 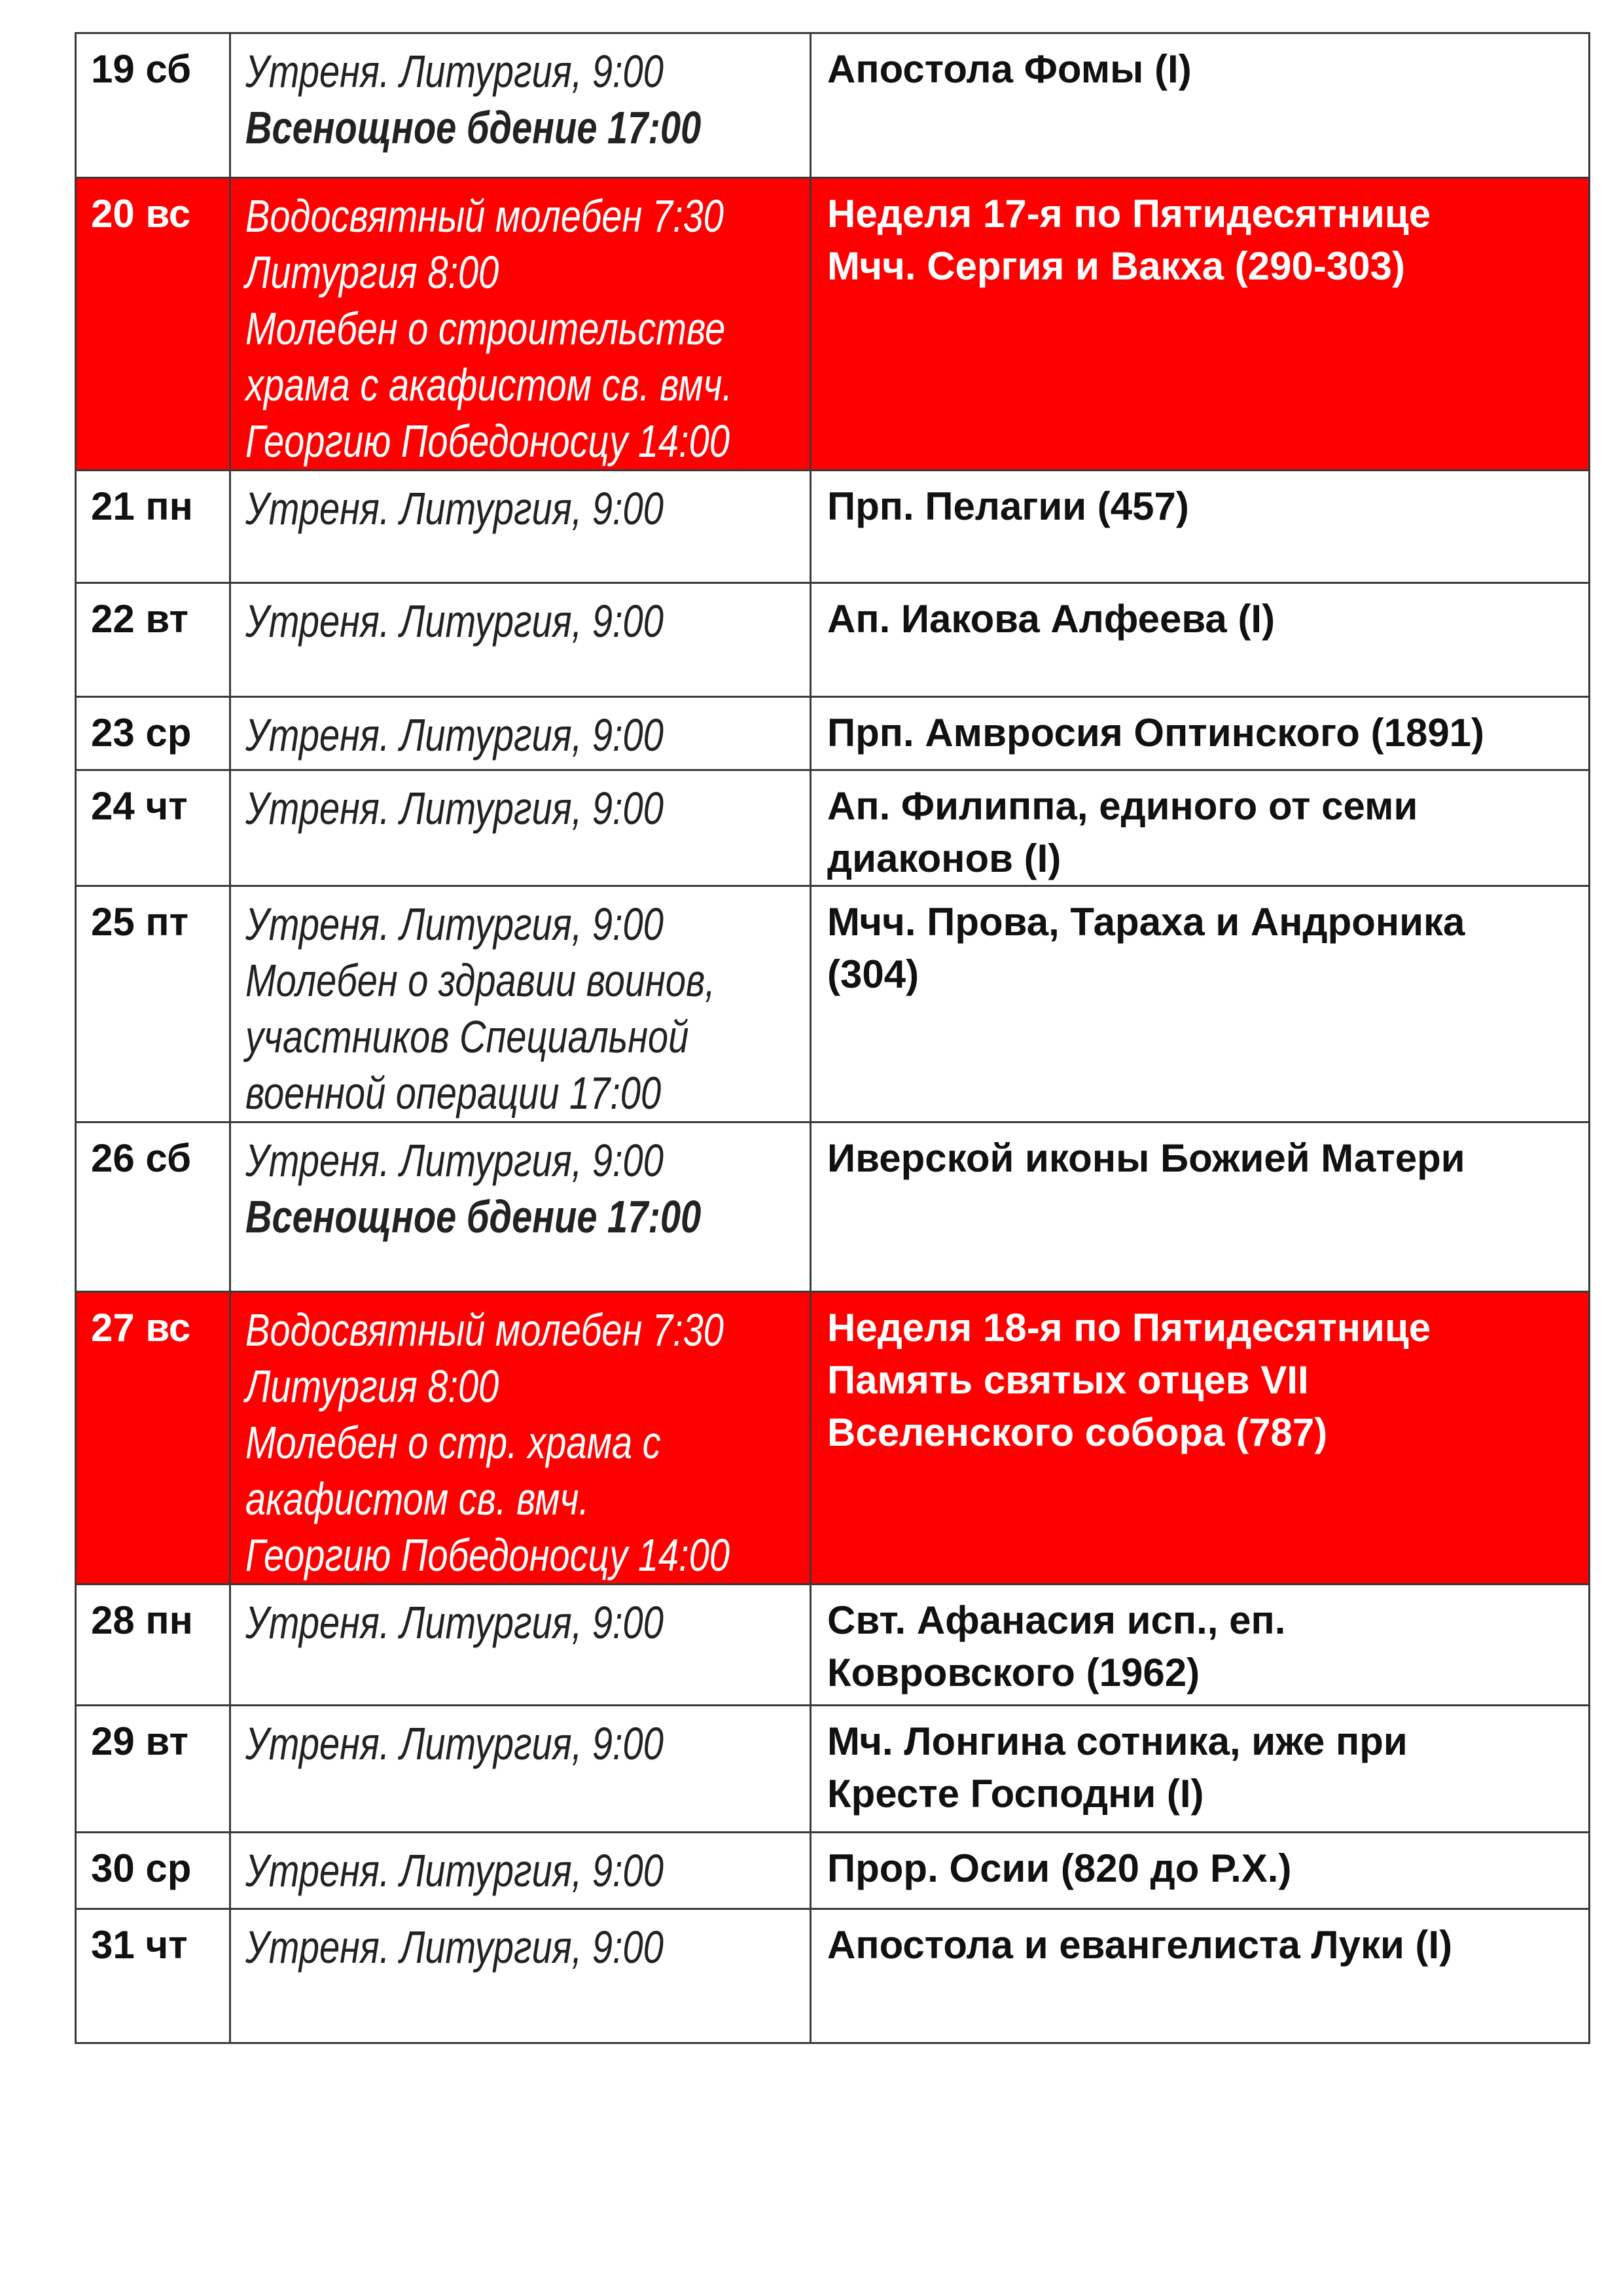 What do you see at coordinates (1015, 1794) in the screenshot?
I see `feast-line: Кресте Господни (I)` at bounding box center [1015, 1794].